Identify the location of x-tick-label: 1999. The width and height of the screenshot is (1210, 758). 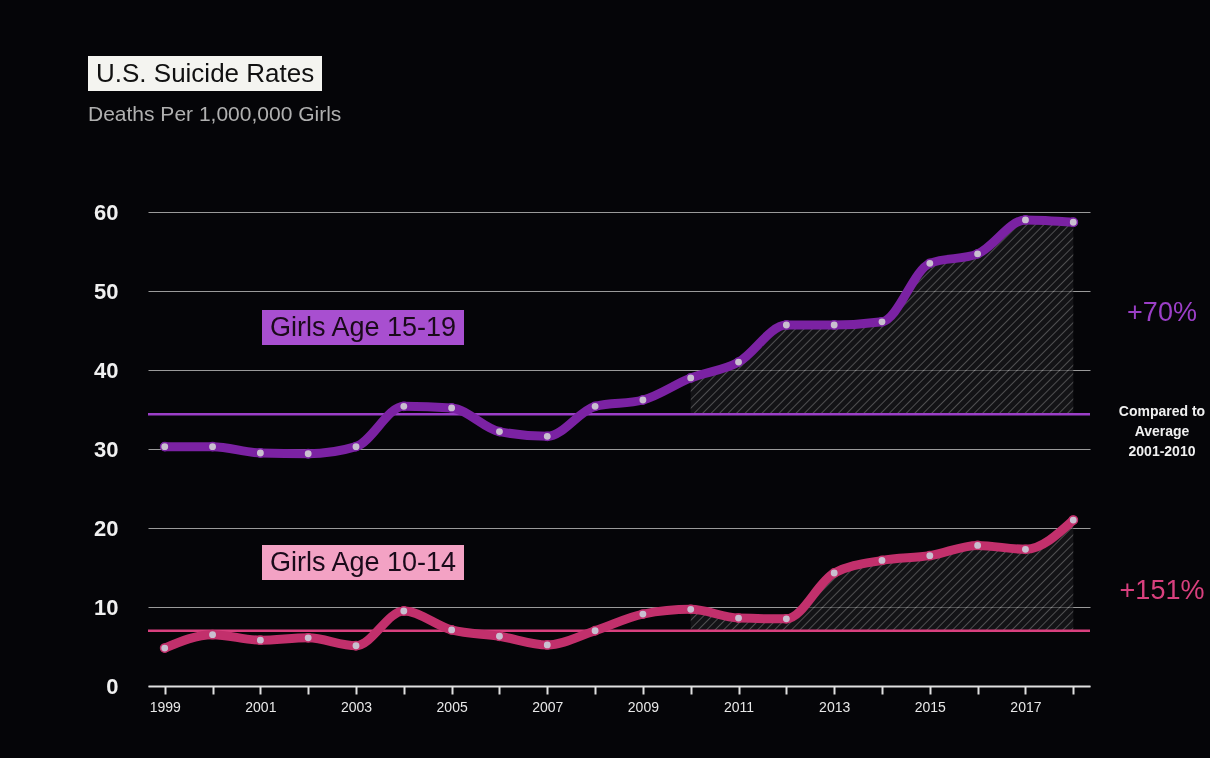
(165, 706).